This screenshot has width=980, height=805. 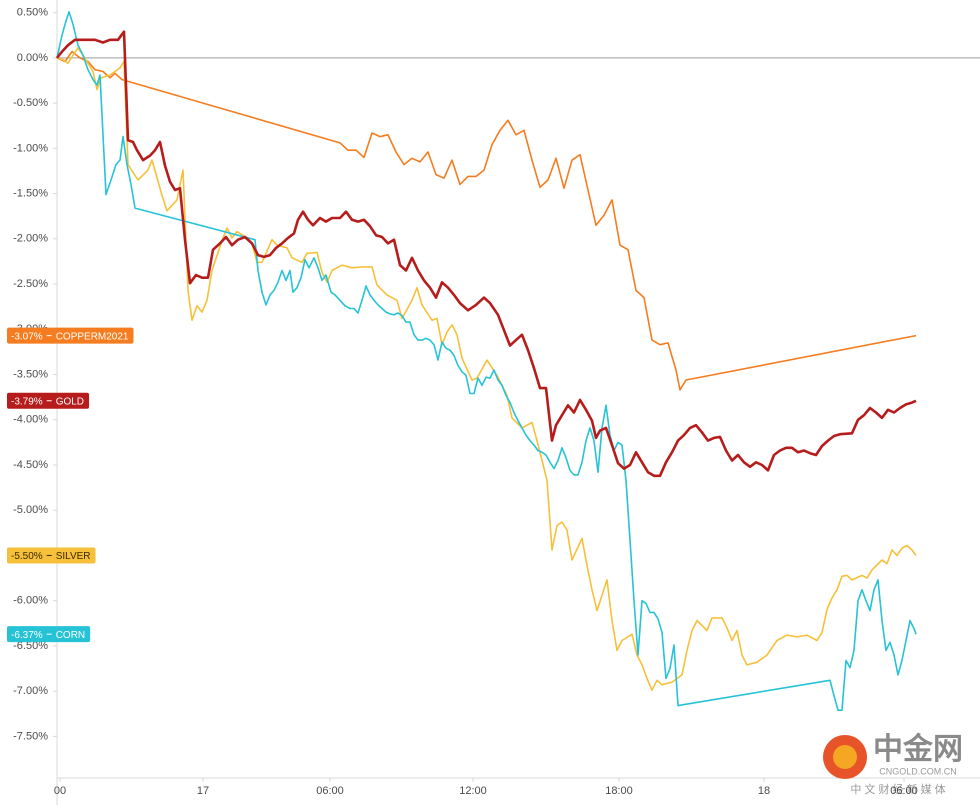 I want to click on series-last-value: -5.50%, so click(x=27, y=556).